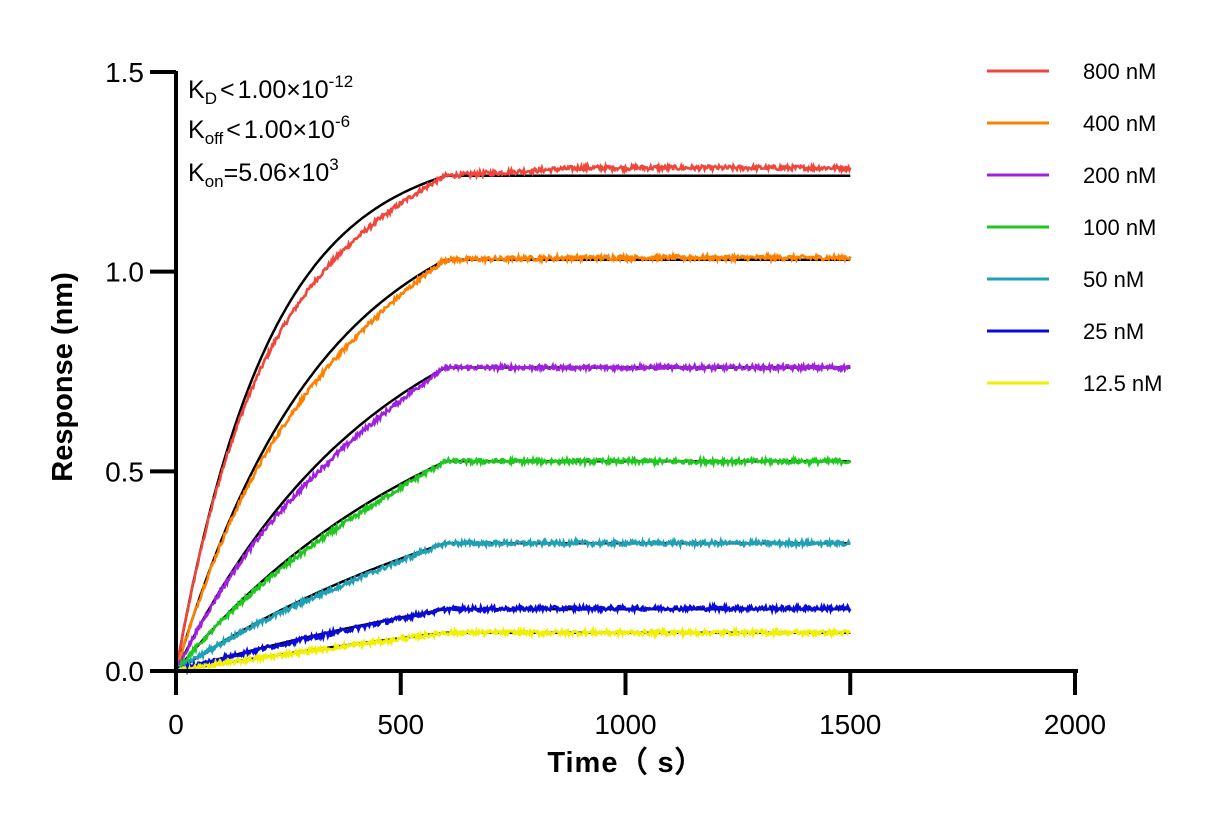 The image size is (1217, 825). Describe the element at coordinates (270, 90) in the screenshot. I see `kd-annotation: KD <1.00×10-12` at that location.